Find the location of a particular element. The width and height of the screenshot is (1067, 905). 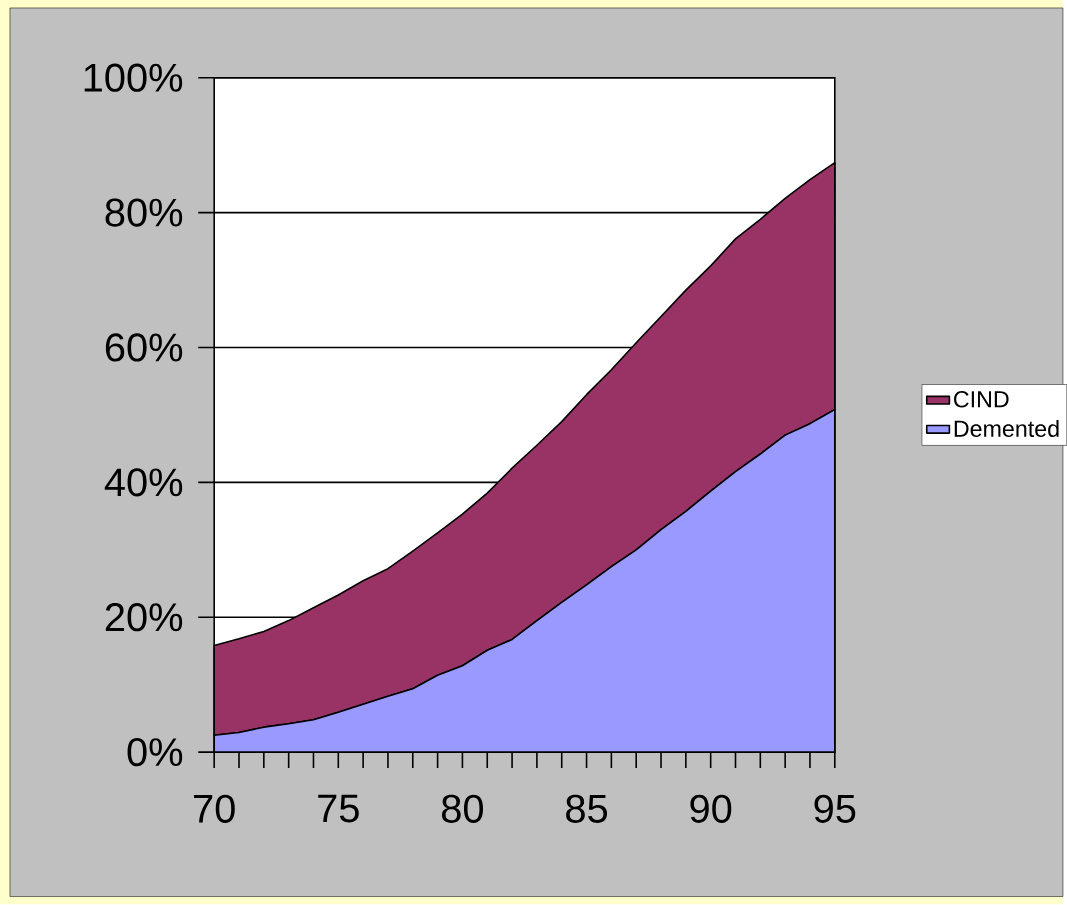

y-tick-label: 80% is located at coordinates (144, 212).